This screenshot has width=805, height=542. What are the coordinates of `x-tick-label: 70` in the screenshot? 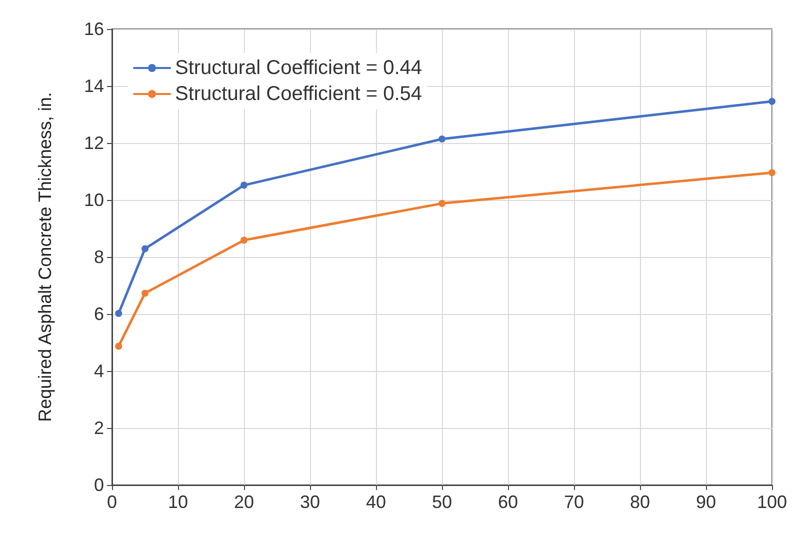 It's located at (574, 502).